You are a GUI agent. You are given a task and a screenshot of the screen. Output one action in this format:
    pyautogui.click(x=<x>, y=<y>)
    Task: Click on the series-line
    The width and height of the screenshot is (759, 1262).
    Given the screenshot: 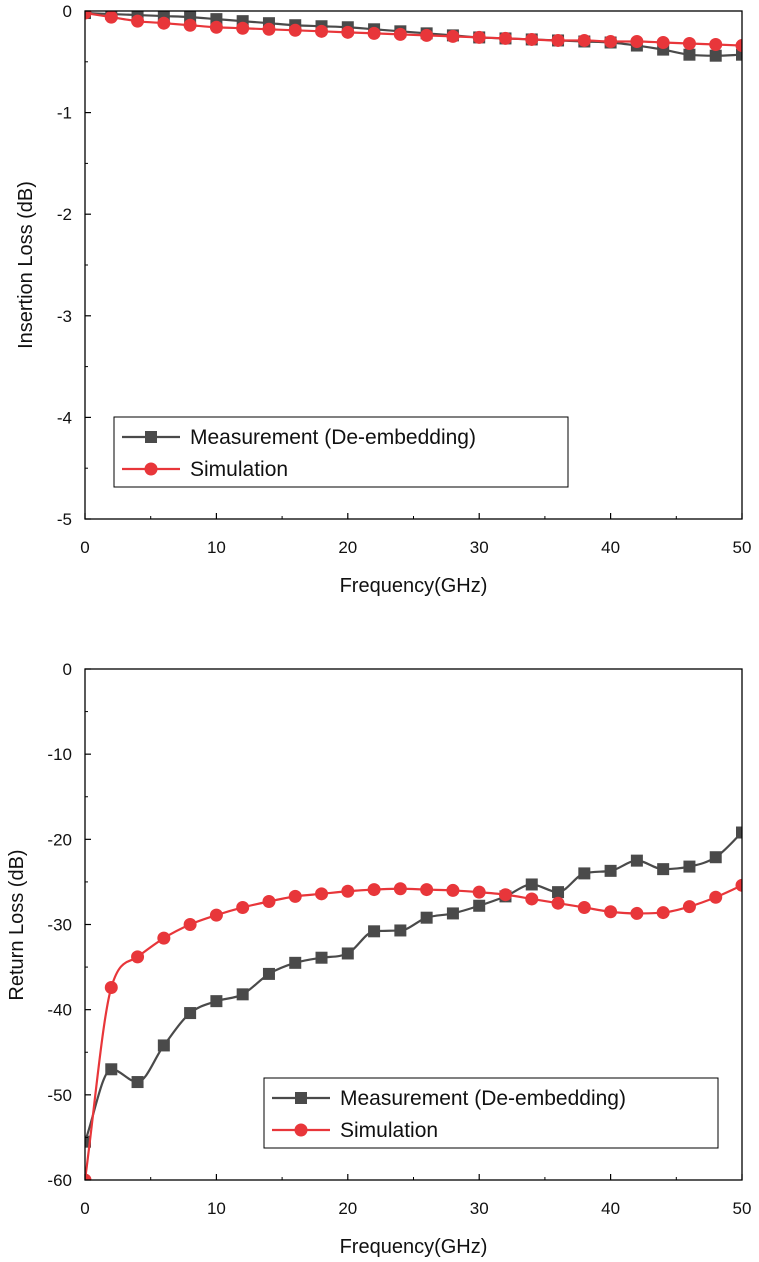 What is the action you would take?
    pyautogui.click(x=413, y=29)
    